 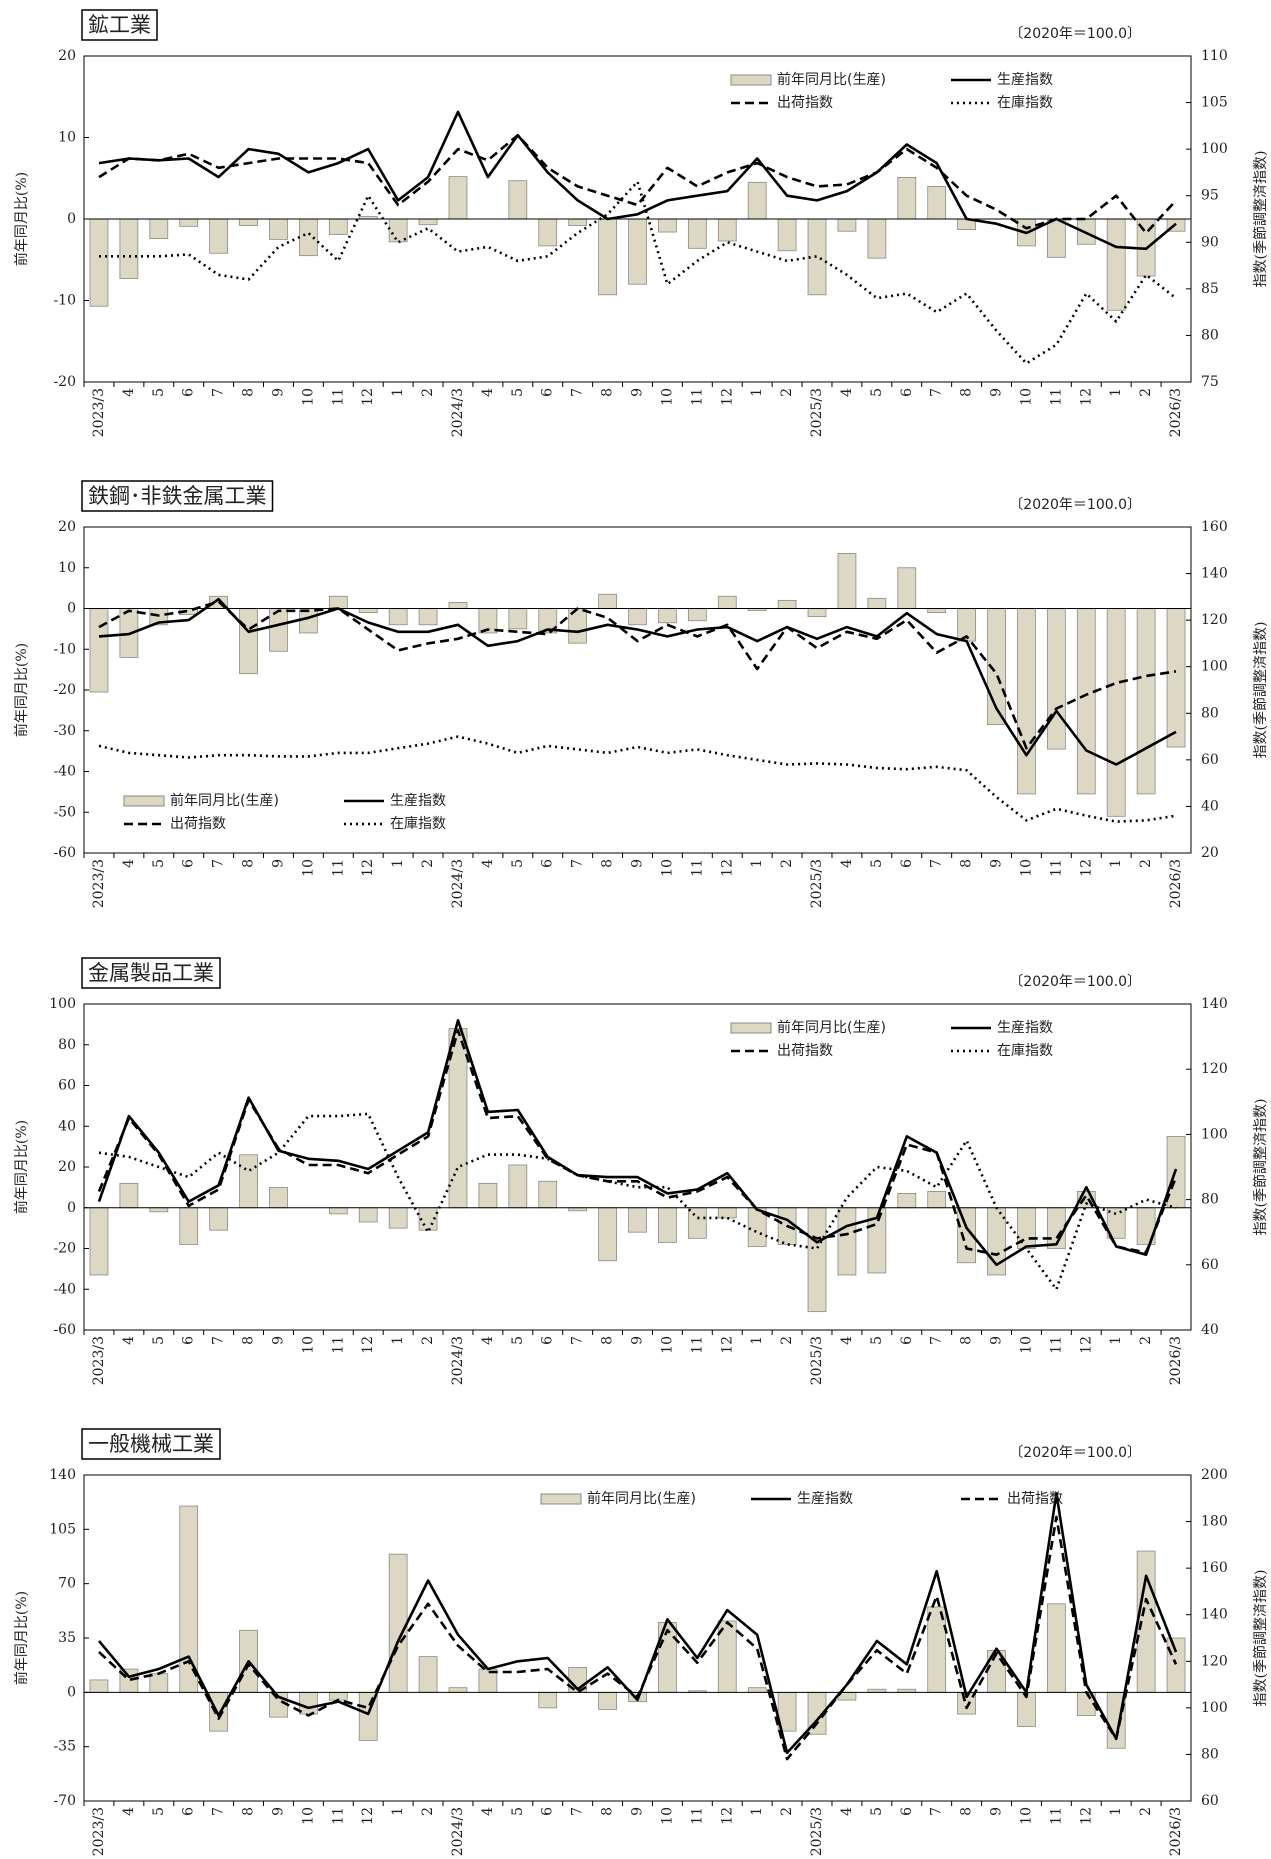 What do you see at coordinates (64, 772) in the screenshot?
I see `y-tick-label: -40` at bounding box center [64, 772].